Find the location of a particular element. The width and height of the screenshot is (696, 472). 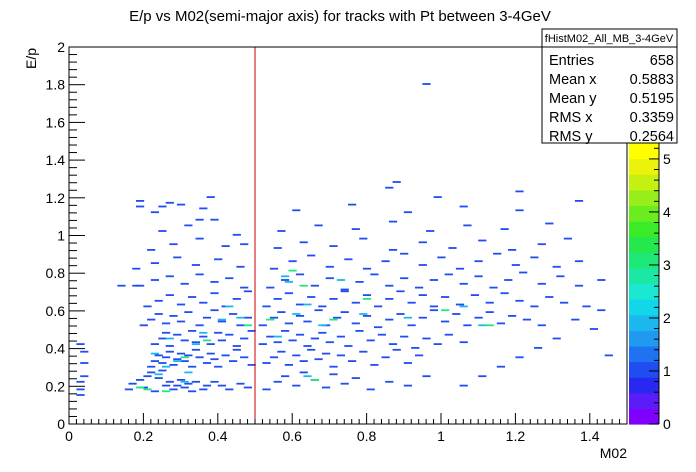

z-tick-label: 1 is located at coordinates (667, 371).